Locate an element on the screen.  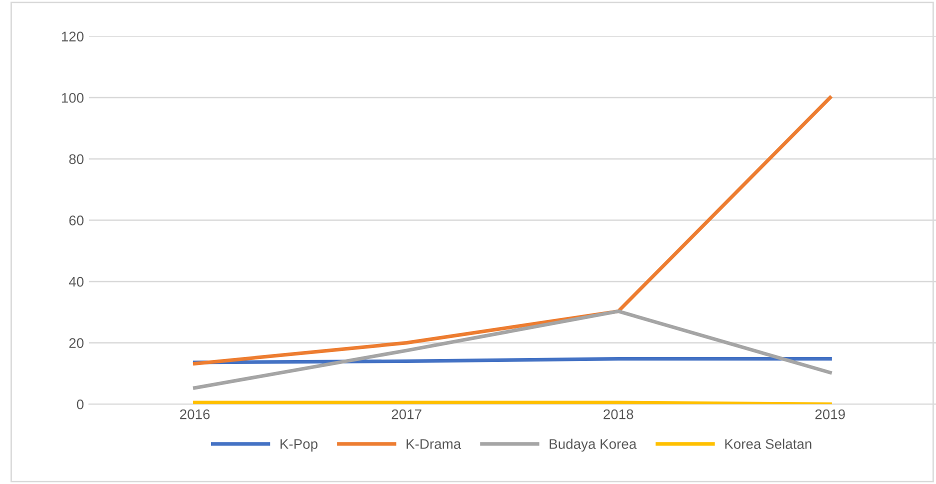
y-tick-label: 20 is located at coordinates (76, 343).